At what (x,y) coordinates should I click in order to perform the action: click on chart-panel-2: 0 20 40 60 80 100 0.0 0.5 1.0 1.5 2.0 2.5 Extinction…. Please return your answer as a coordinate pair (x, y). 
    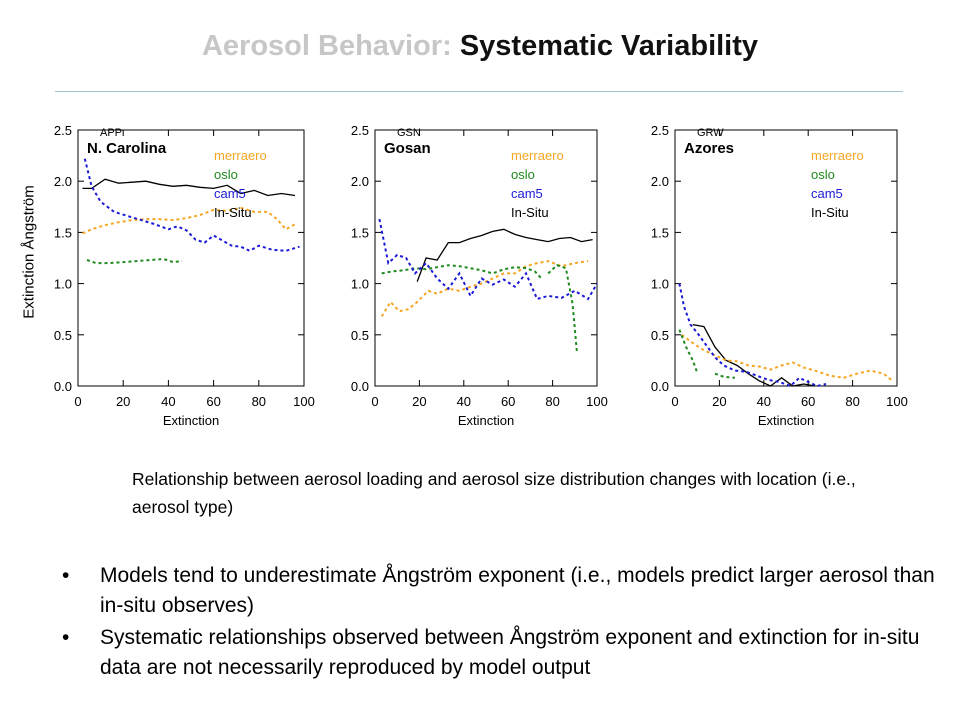
    Looking at the image, I should click on (479, 275).